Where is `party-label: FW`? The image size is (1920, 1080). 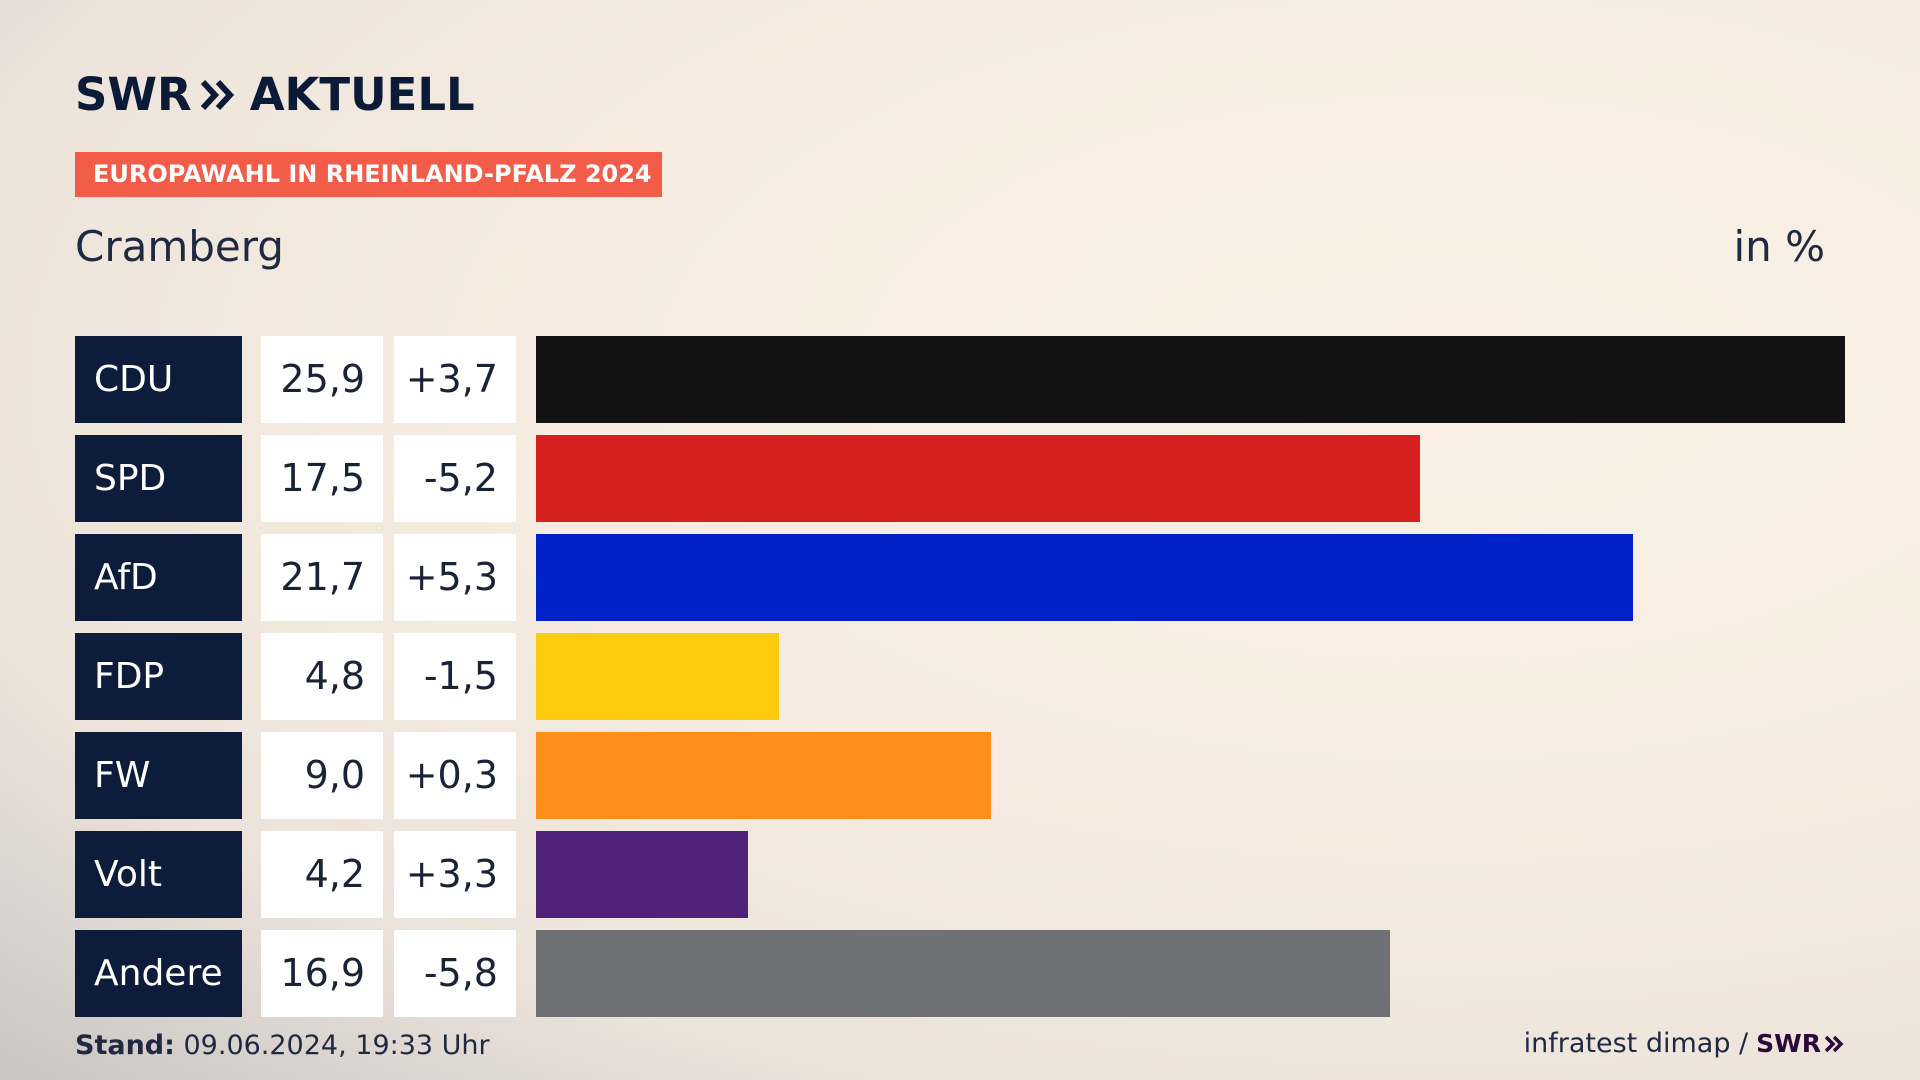 party-label: FW is located at coordinates (158, 775).